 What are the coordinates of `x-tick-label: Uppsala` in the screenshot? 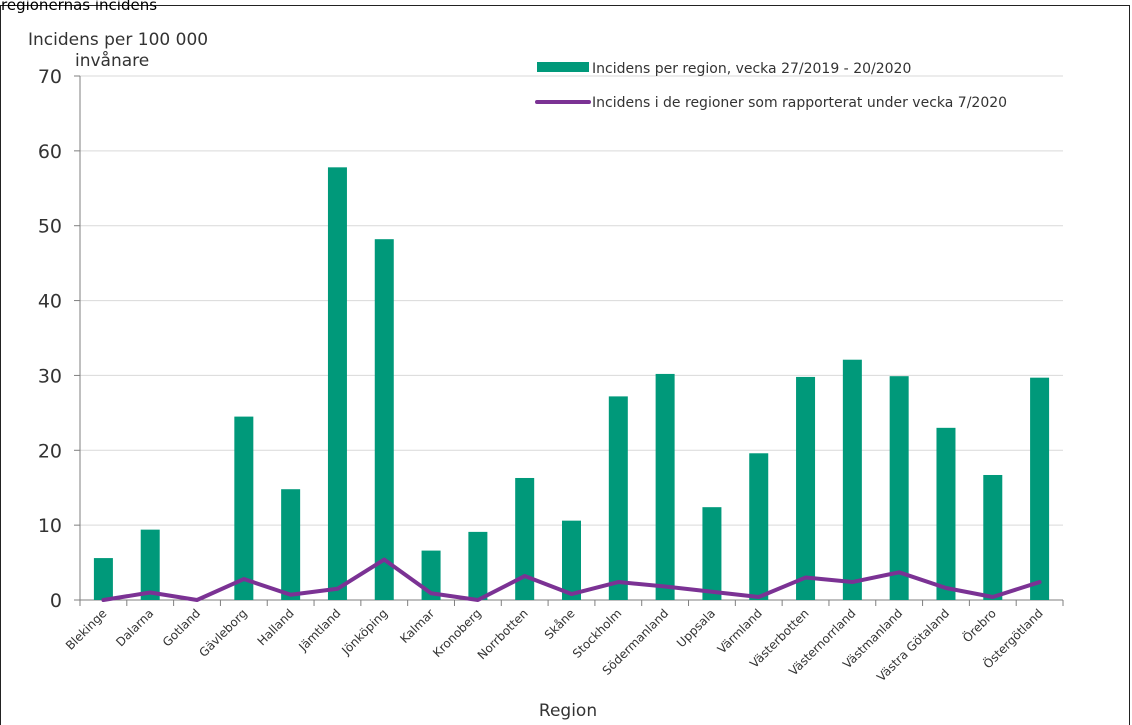 It's located at (696, 628).